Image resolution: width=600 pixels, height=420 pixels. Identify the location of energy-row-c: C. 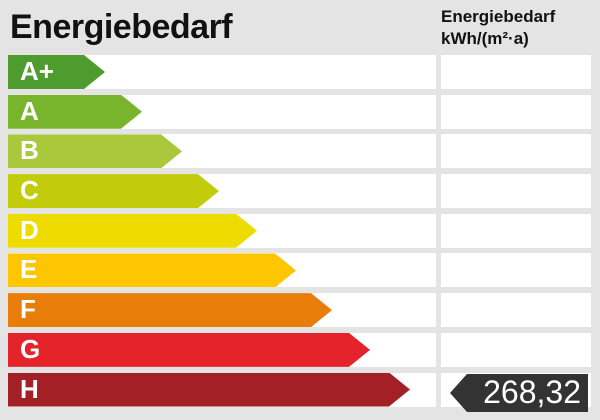
(300, 191).